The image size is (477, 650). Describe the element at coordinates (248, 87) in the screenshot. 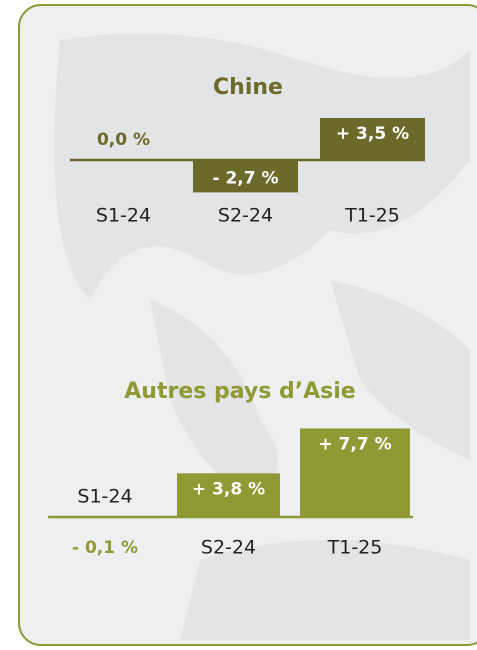

I see `chart-title: Chine` at that location.